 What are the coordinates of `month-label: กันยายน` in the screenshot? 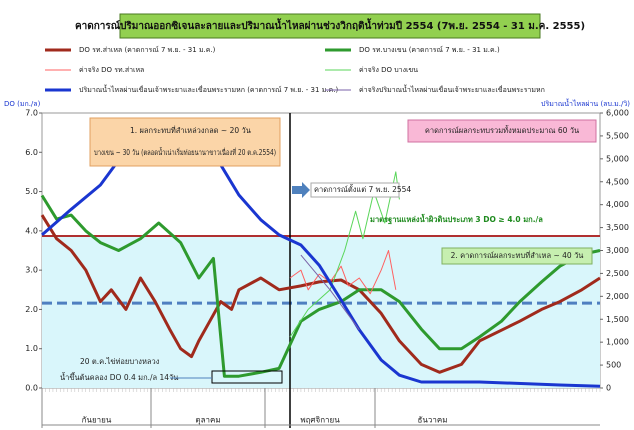 It's located at (97, 420).